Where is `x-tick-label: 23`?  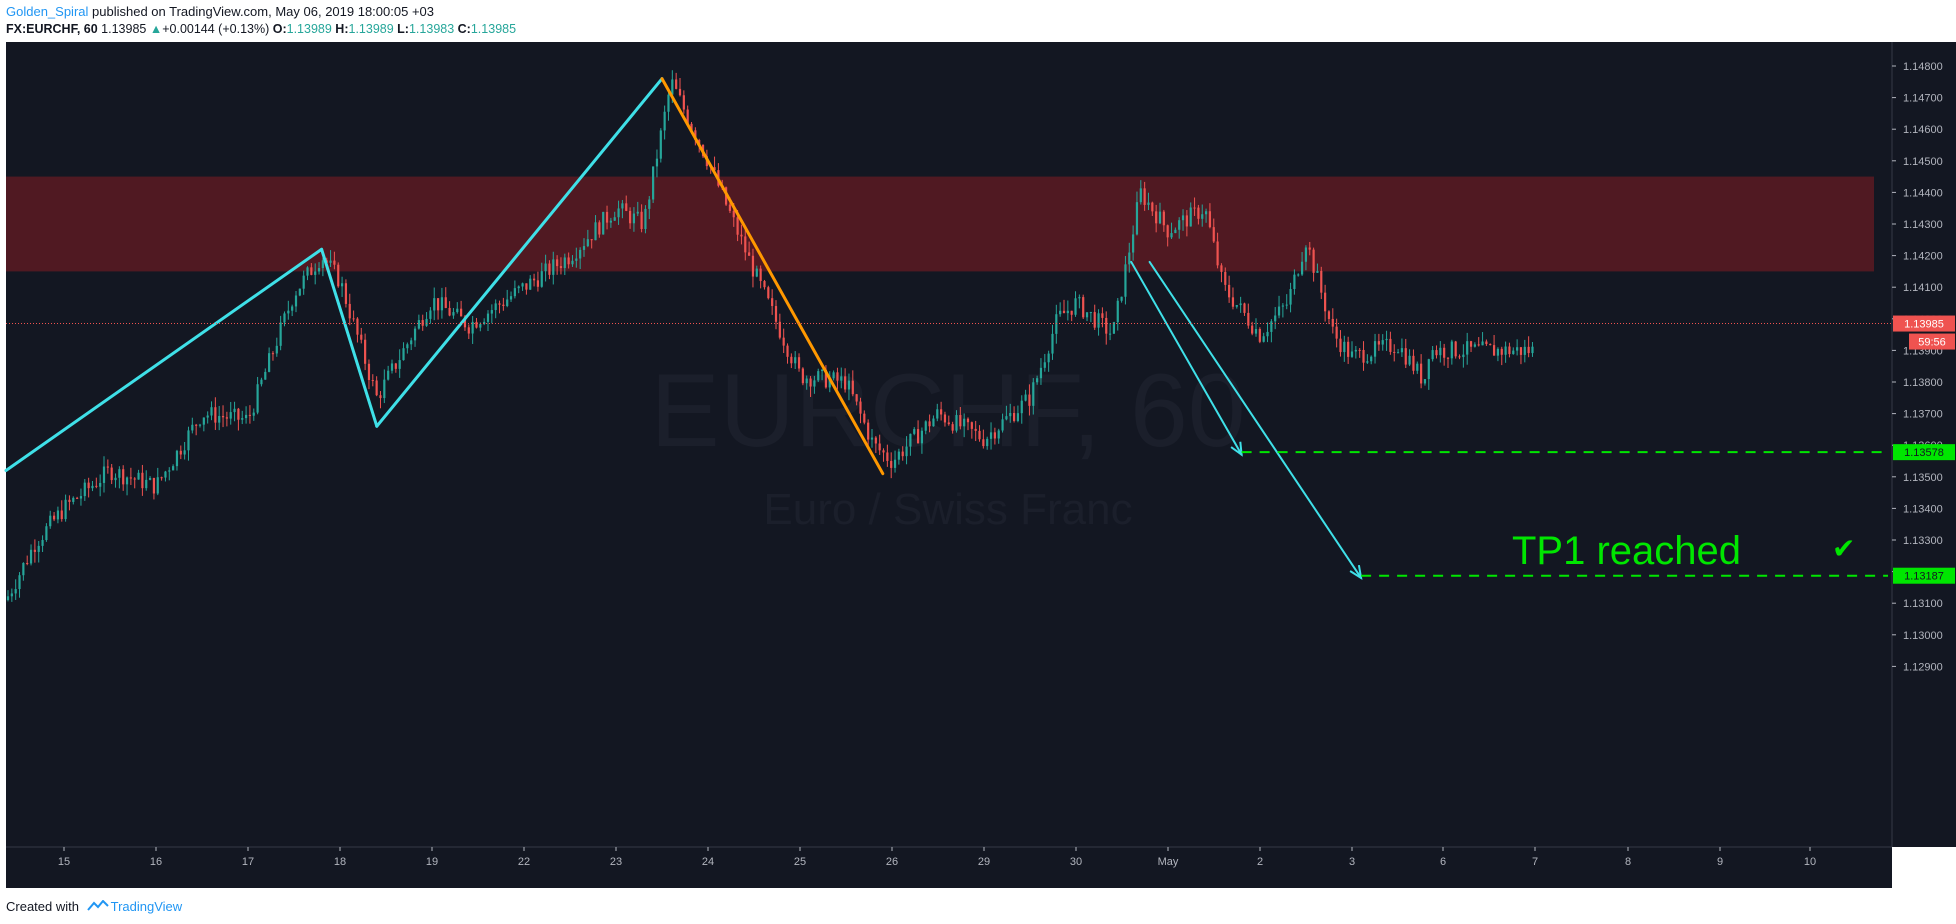 x-tick-label: 23 is located at coordinates (616, 862).